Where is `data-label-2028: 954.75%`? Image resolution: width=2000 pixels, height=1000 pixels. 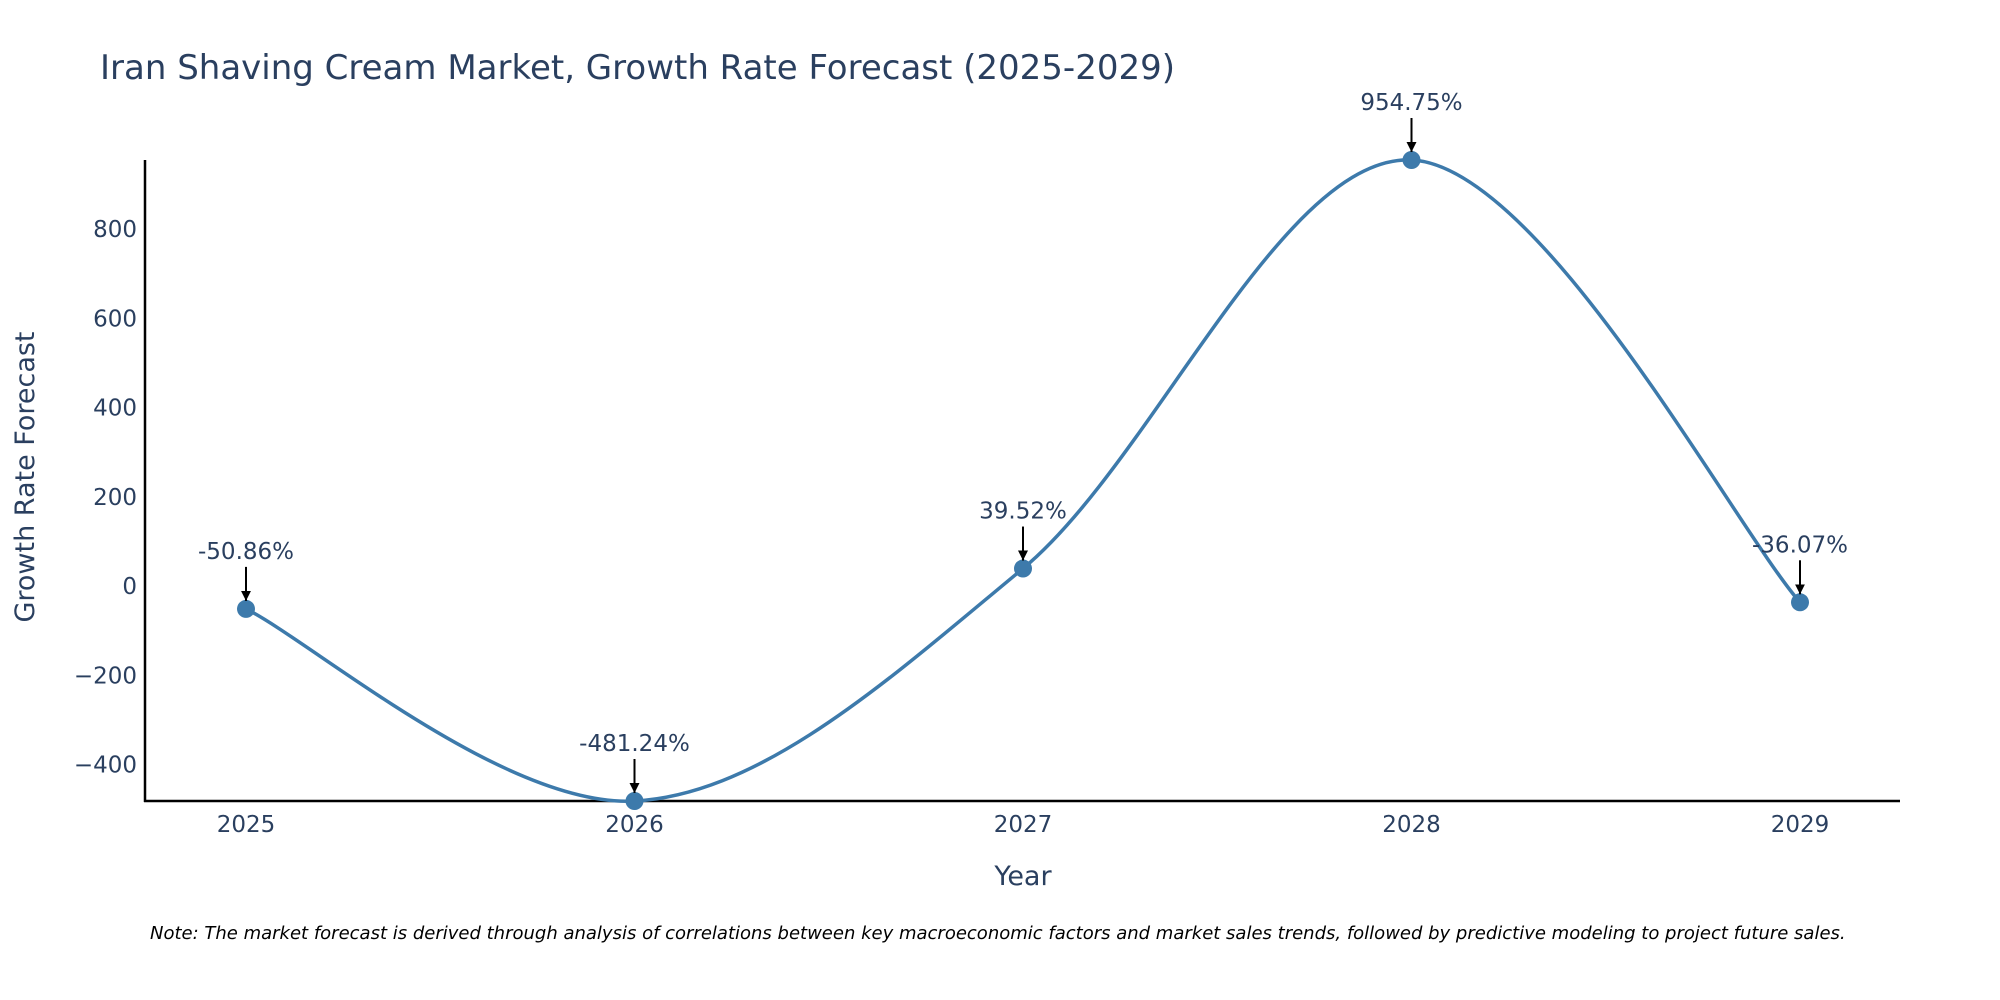
data-label-2028: 954.75% is located at coordinates (1411, 103).